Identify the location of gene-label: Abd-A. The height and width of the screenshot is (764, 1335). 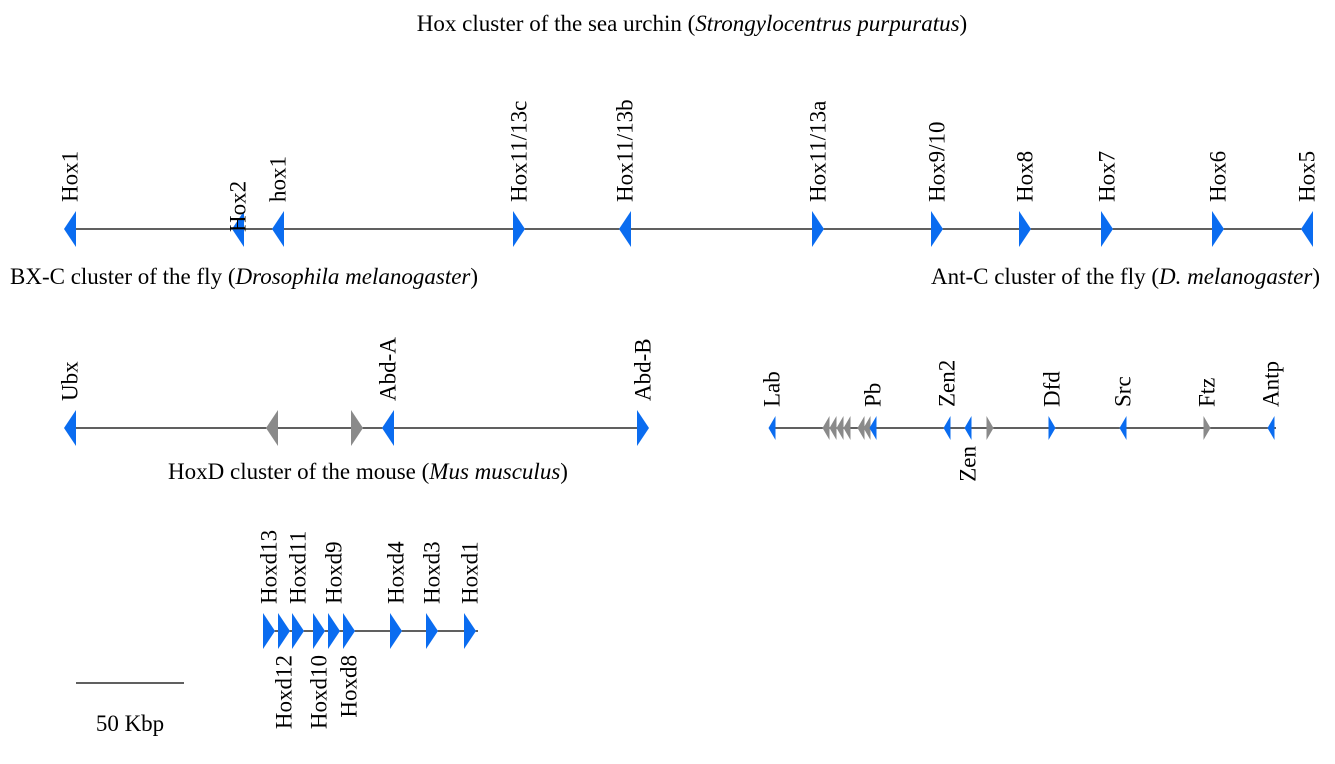
(388, 369).